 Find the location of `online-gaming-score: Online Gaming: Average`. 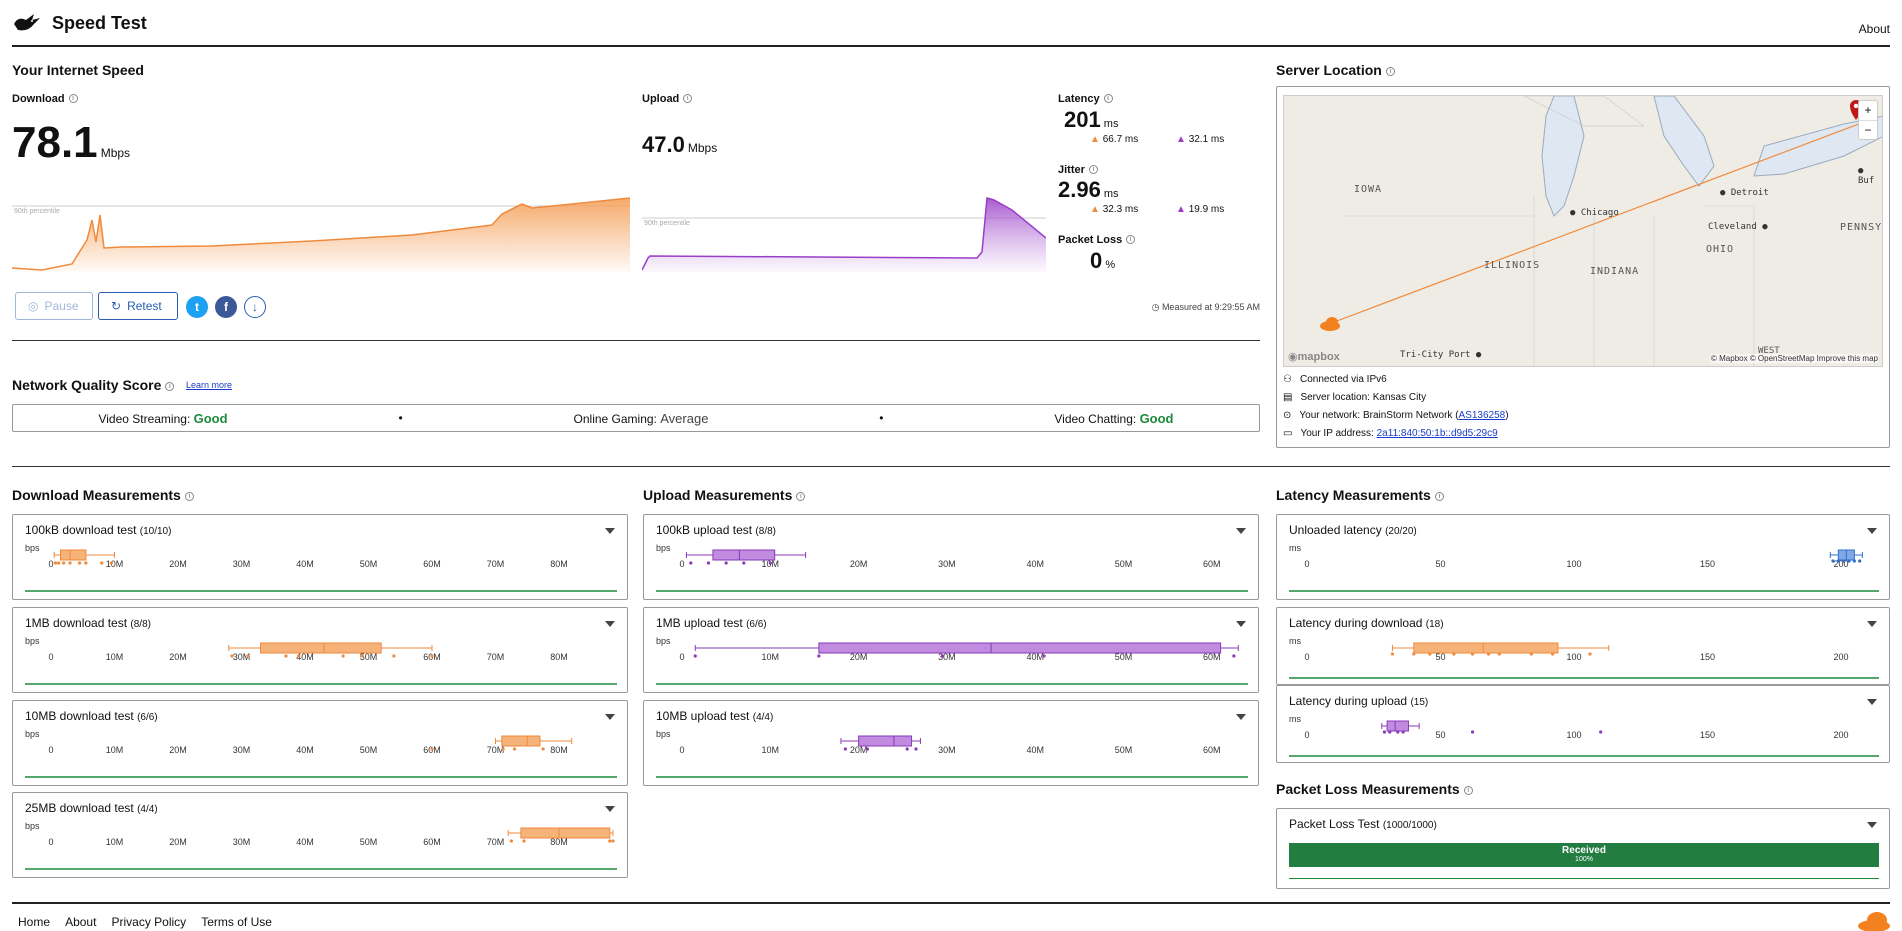

online-gaming-score: Online Gaming: Average is located at coordinates (641, 418).